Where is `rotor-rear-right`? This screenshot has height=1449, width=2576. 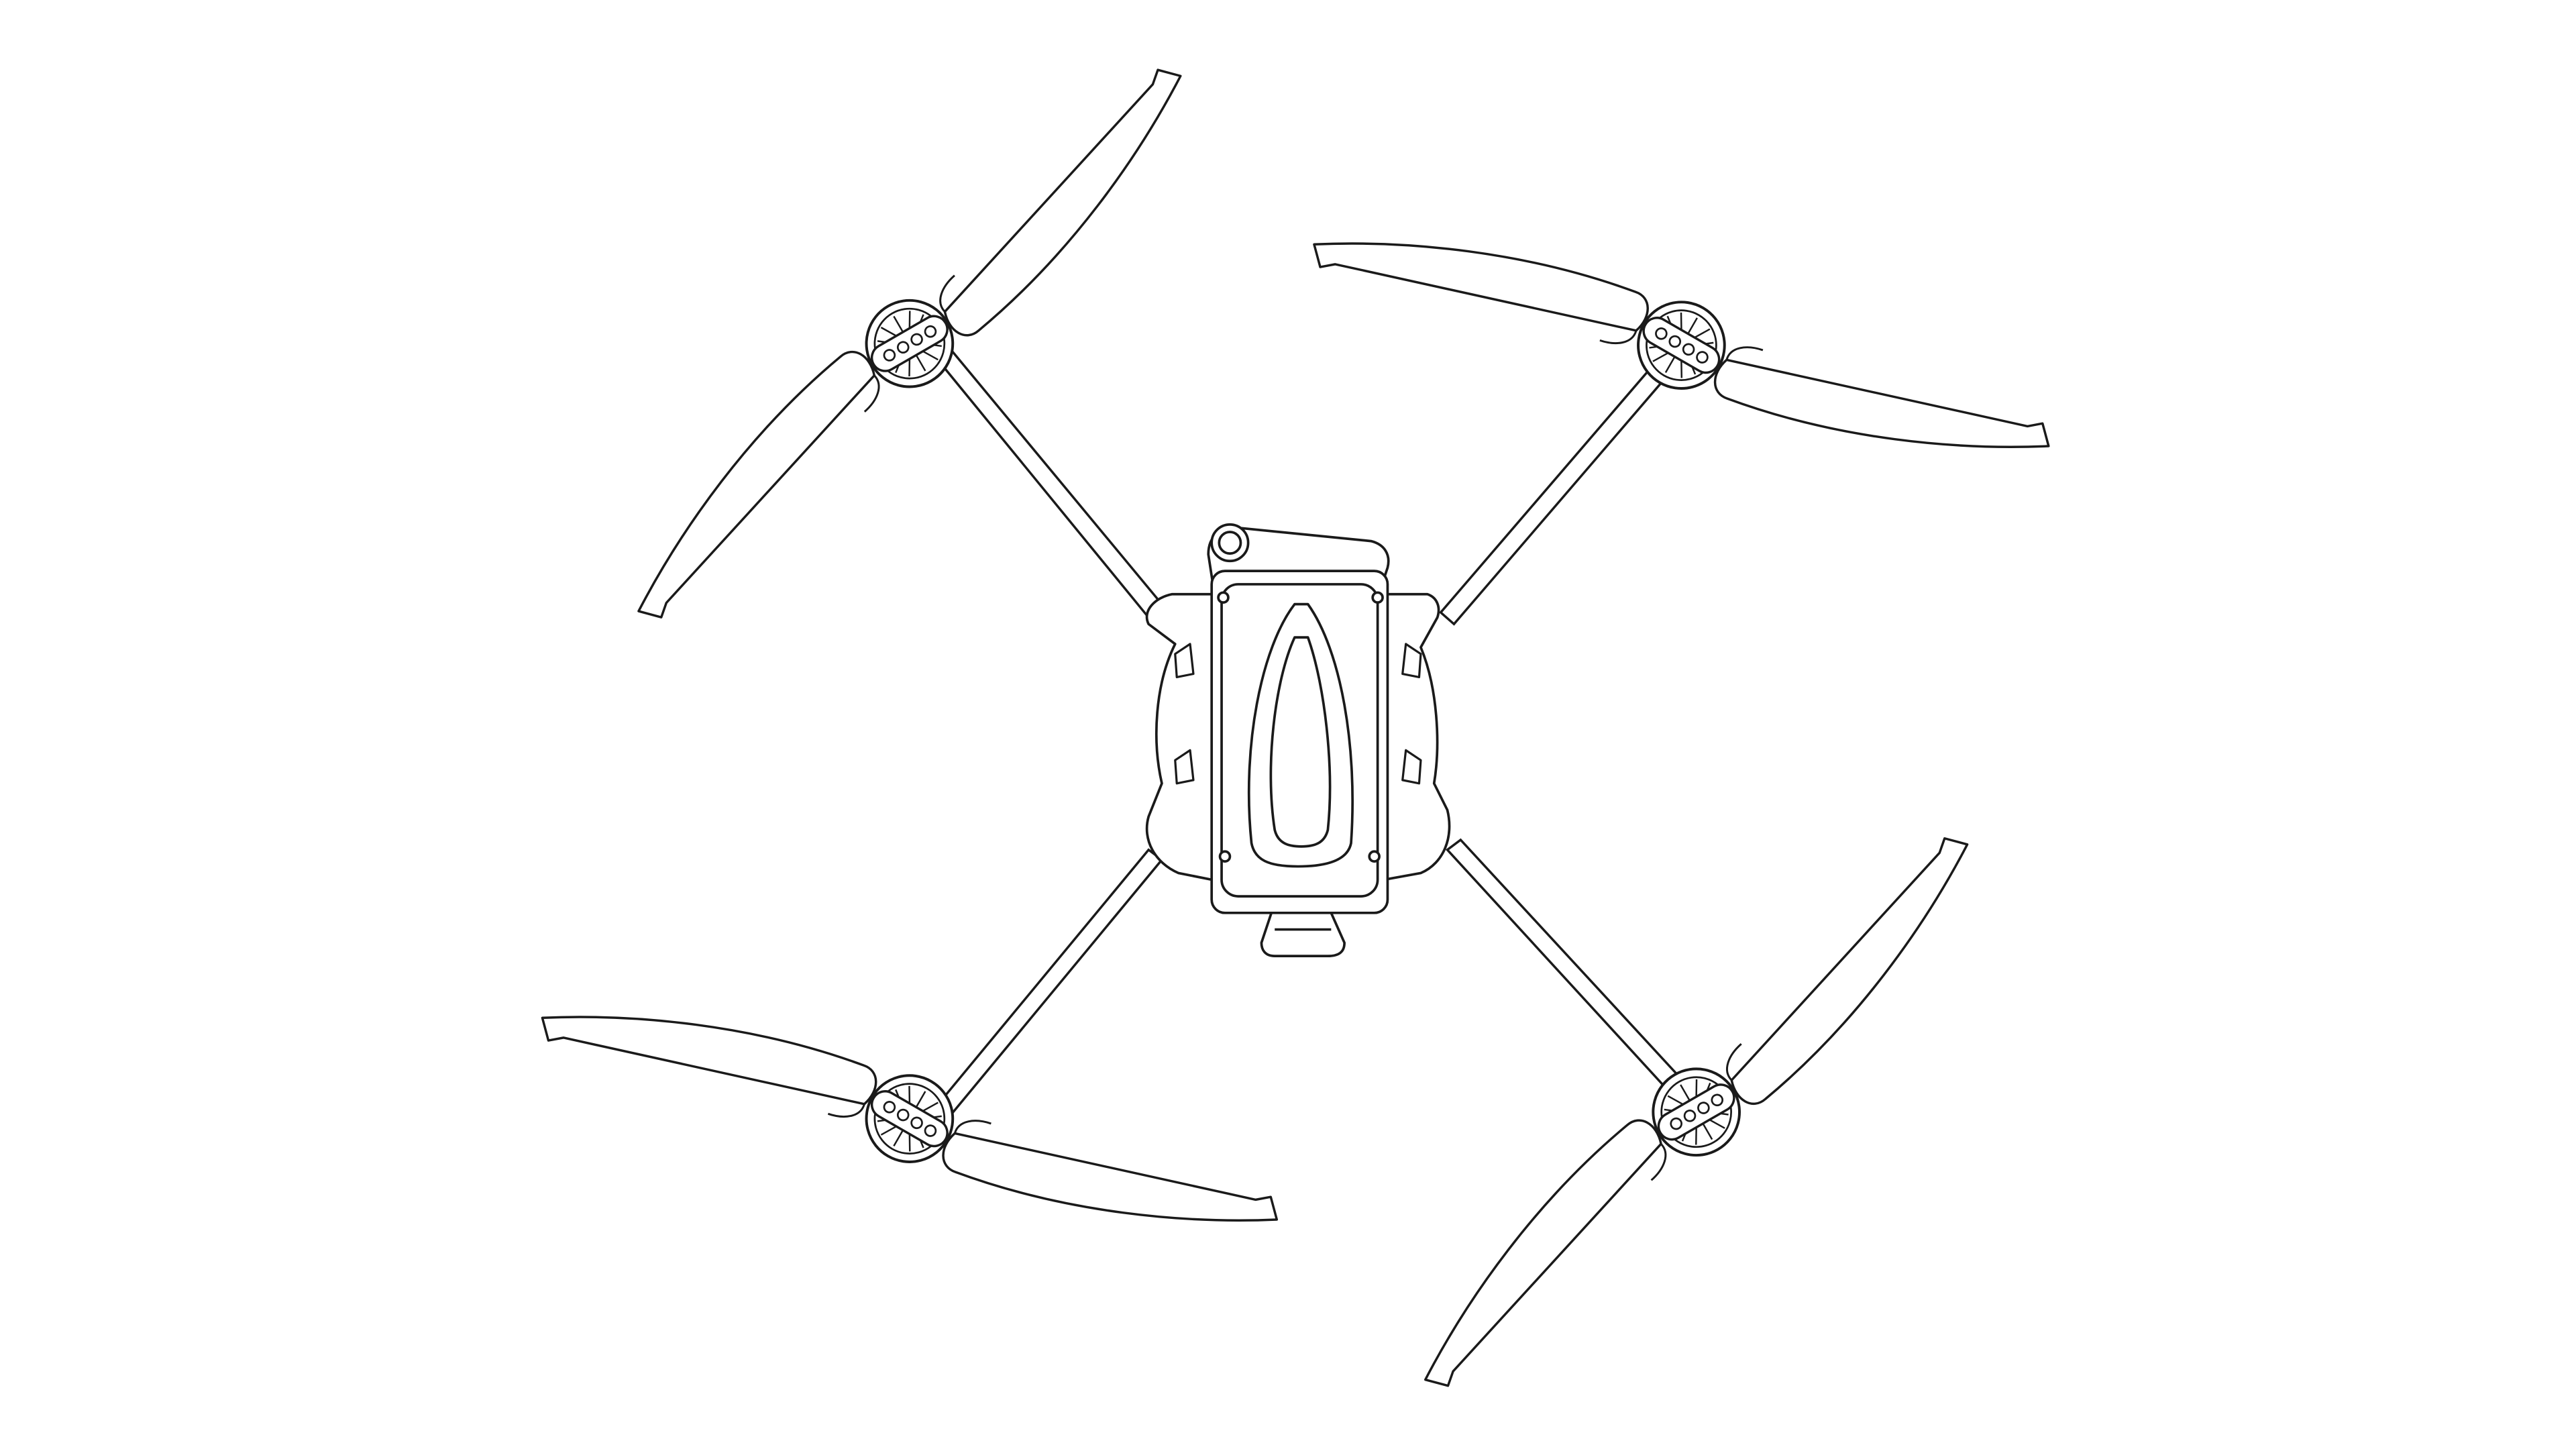 rotor-rear-right is located at coordinates (1696, 1112).